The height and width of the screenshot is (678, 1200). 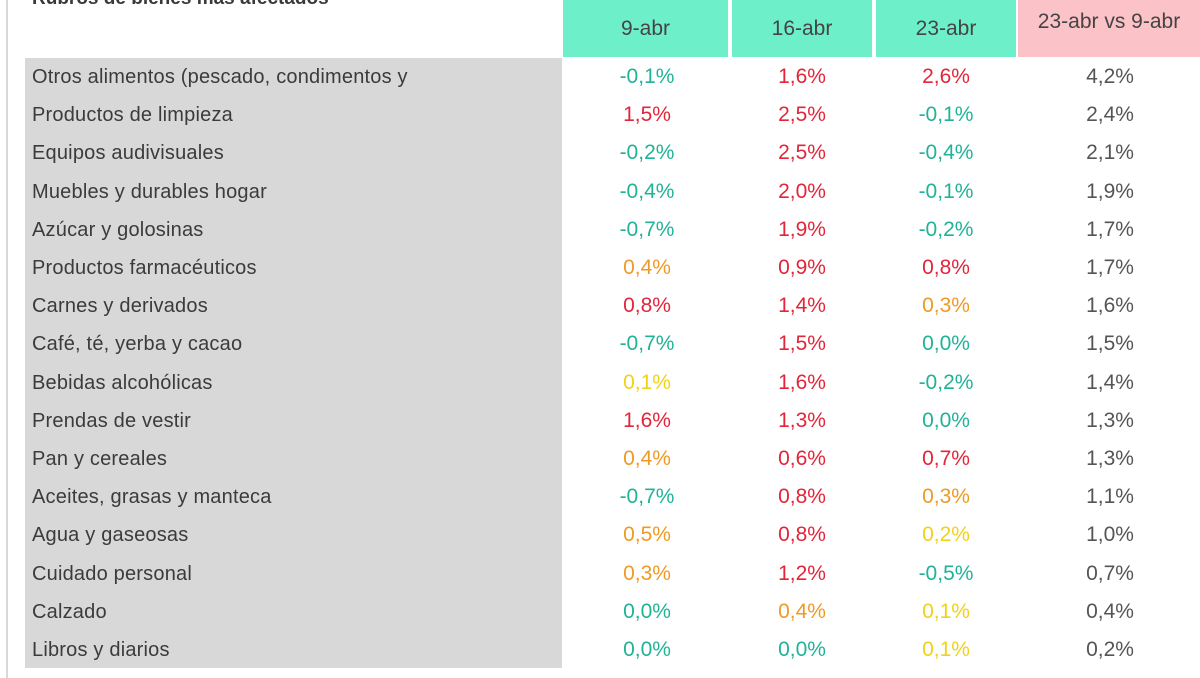 I want to click on table-row: Agua y gaseosas 0,5% 0,8% 0,2% 1,0%, so click(x=600, y=535).